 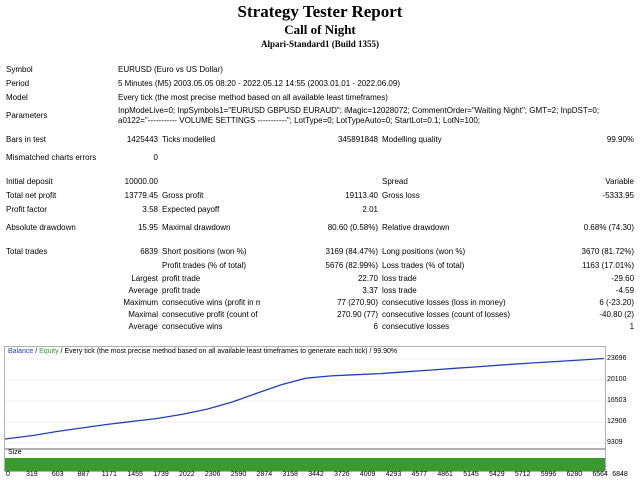 What do you see at coordinates (608, 251) in the screenshot?
I see `long-positions-value: 3670 (81.72%)` at bounding box center [608, 251].